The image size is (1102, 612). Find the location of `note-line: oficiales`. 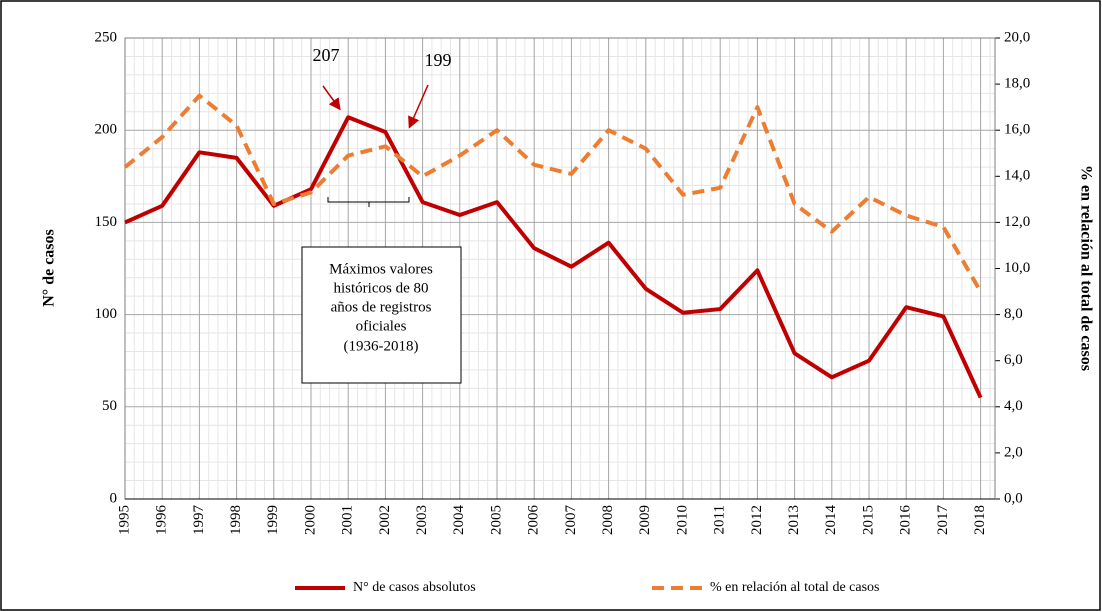

note-line: oficiales is located at coordinates (381, 326).